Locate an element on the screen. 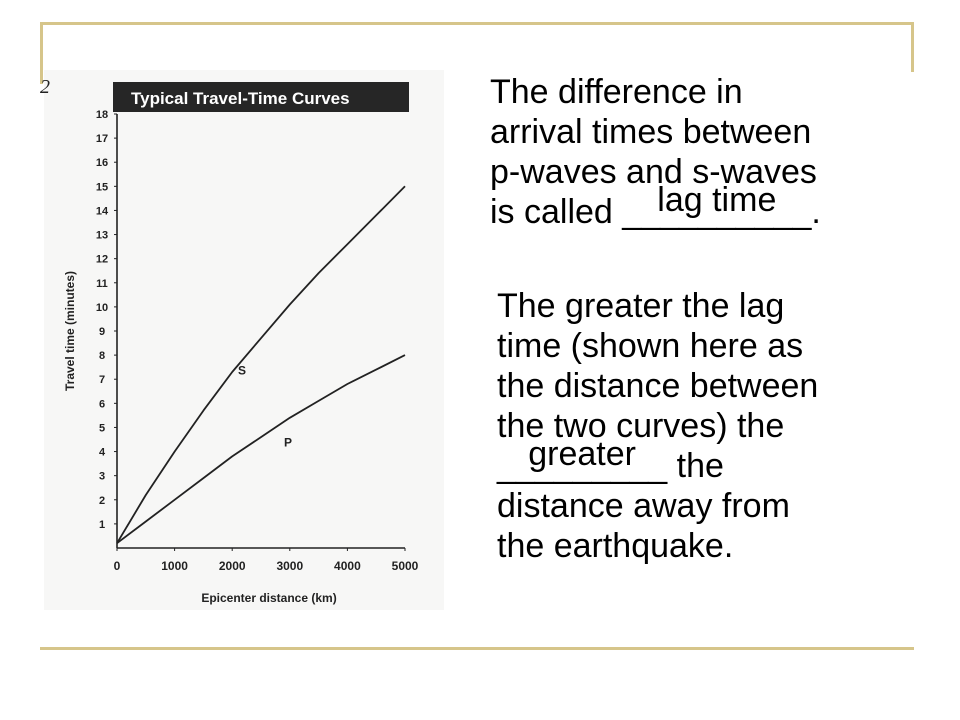 Image resolution: width=960 pixels, height=720 pixels. x-tick-label: 1000 is located at coordinates (174, 566).